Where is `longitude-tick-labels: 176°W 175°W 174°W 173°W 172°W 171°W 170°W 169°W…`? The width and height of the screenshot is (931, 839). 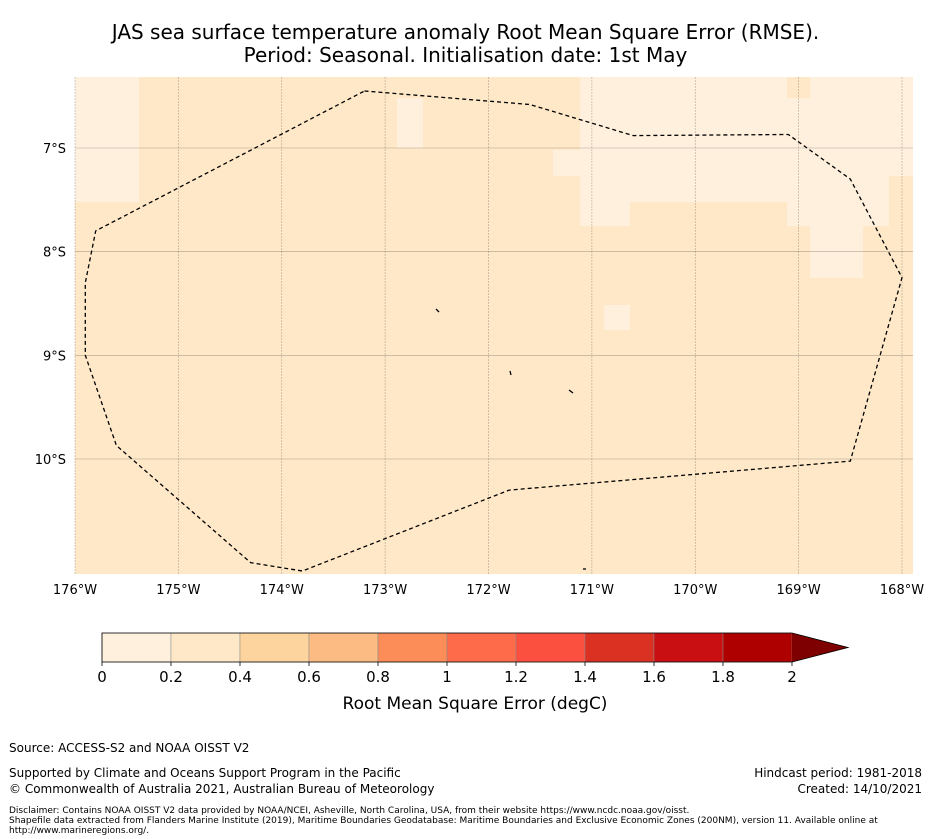 longitude-tick-labels: 176°W 175°W 174°W 173°W 172°W 171°W 170°W 169°W… is located at coordinates (488, 590).